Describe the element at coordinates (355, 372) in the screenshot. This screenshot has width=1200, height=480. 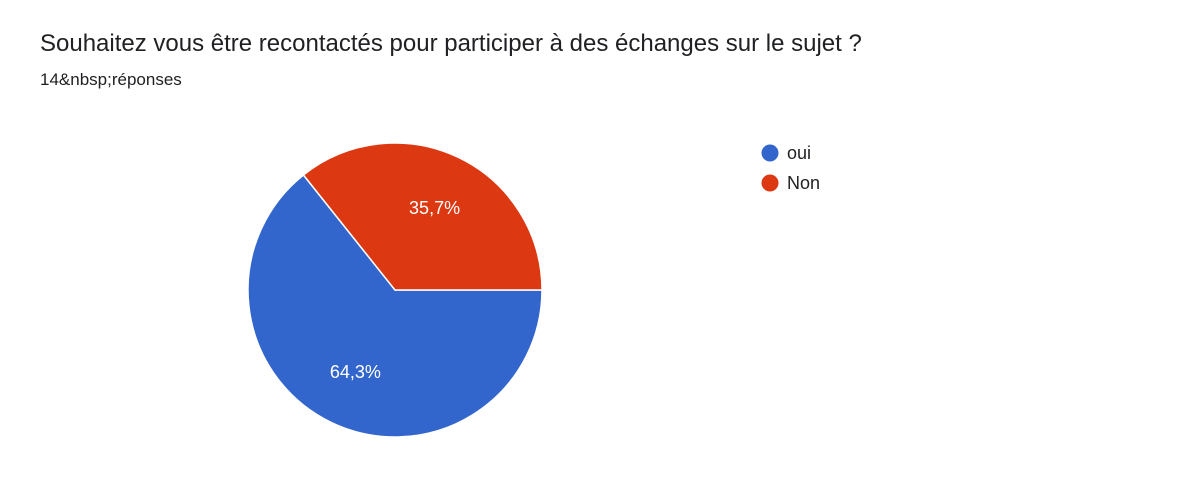
I see `pie-slice-label-oui: 64,3%` at that location.